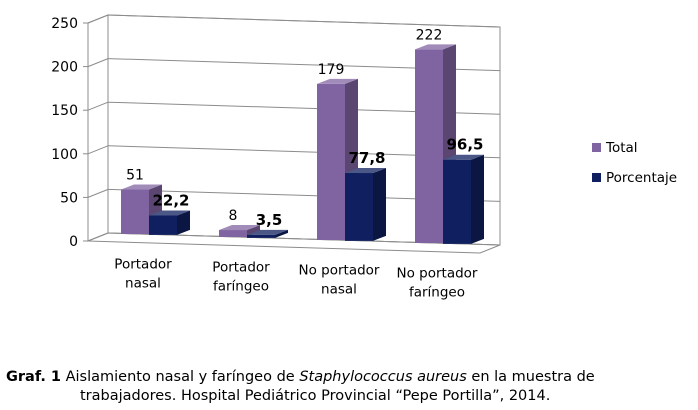 The image size is (698, 410). I want to click on data-label: 179, so click(331, 70).